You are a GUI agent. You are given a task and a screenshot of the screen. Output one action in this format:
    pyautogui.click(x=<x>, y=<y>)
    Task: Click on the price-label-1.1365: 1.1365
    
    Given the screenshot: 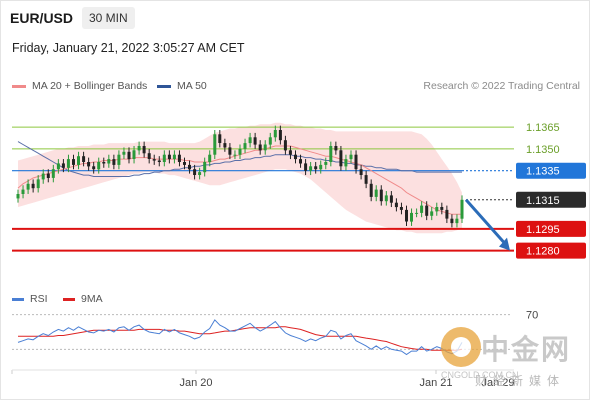 What is the action you would take?
    pyautogui.click(x=543, y=128)
    